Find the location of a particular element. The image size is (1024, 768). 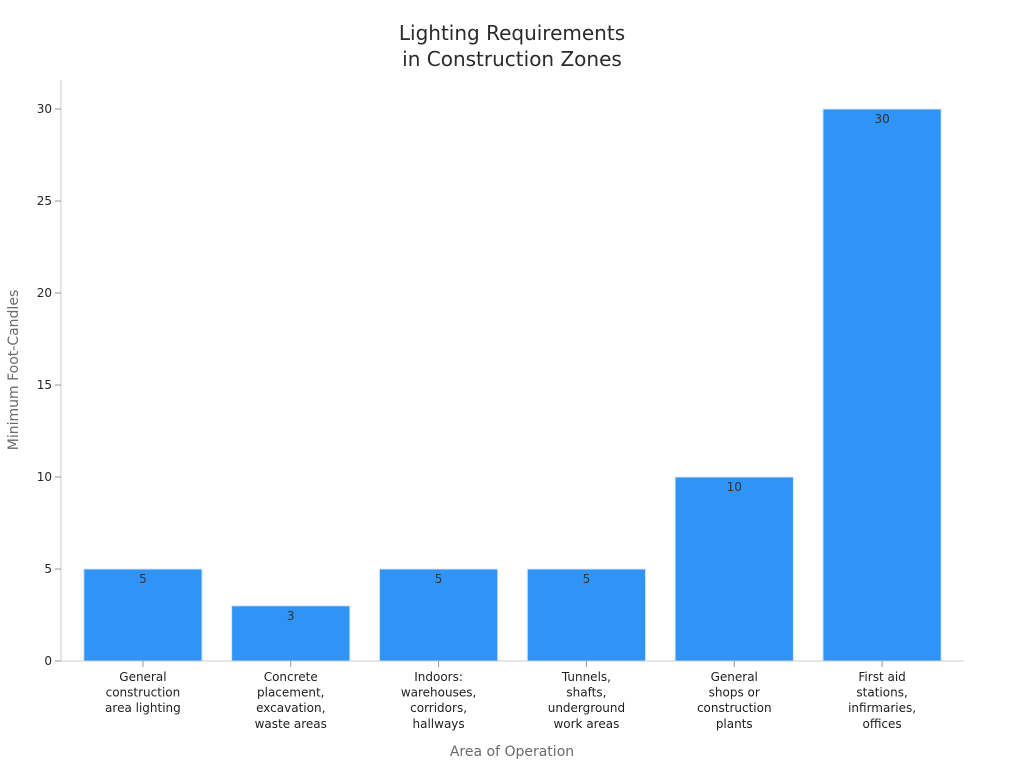

y-tick-label: 10 is located at coordinates (44, 477).